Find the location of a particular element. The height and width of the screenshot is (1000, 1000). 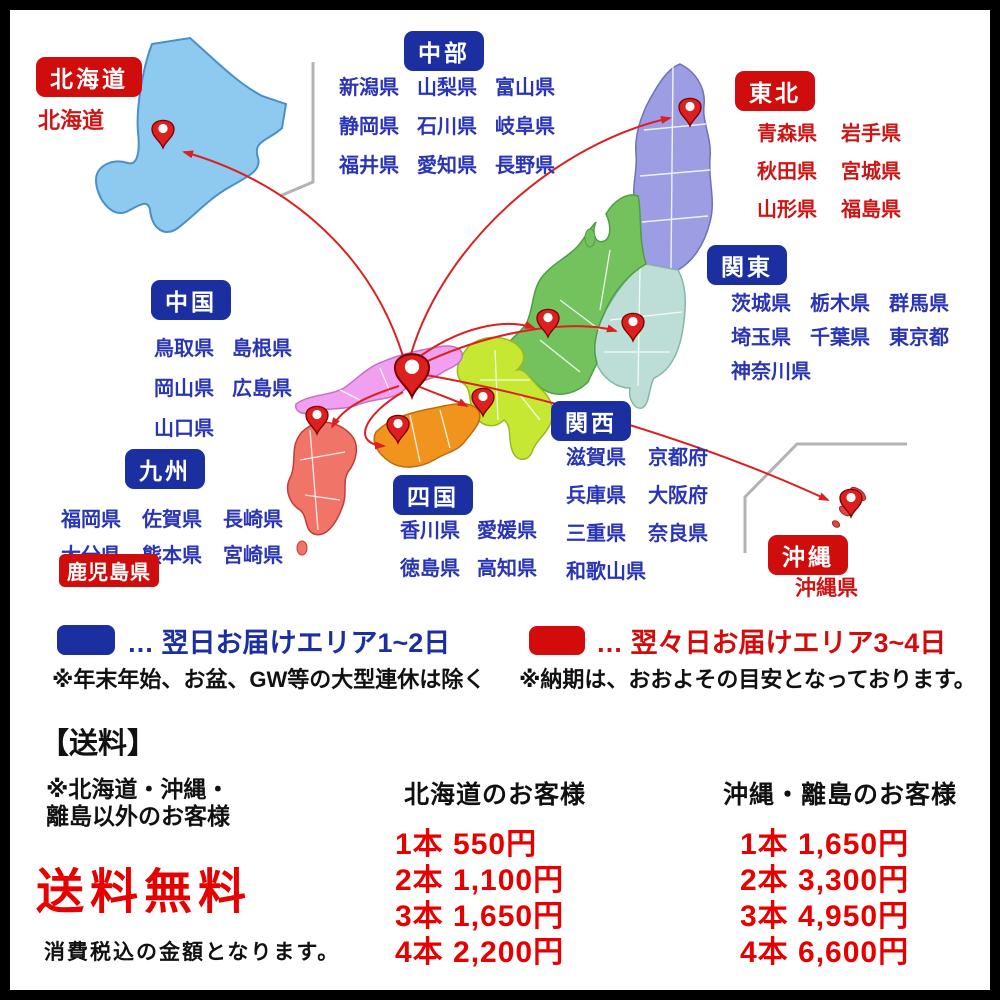

prefecture-label: 山口県 is located at coordinates (184, 429).